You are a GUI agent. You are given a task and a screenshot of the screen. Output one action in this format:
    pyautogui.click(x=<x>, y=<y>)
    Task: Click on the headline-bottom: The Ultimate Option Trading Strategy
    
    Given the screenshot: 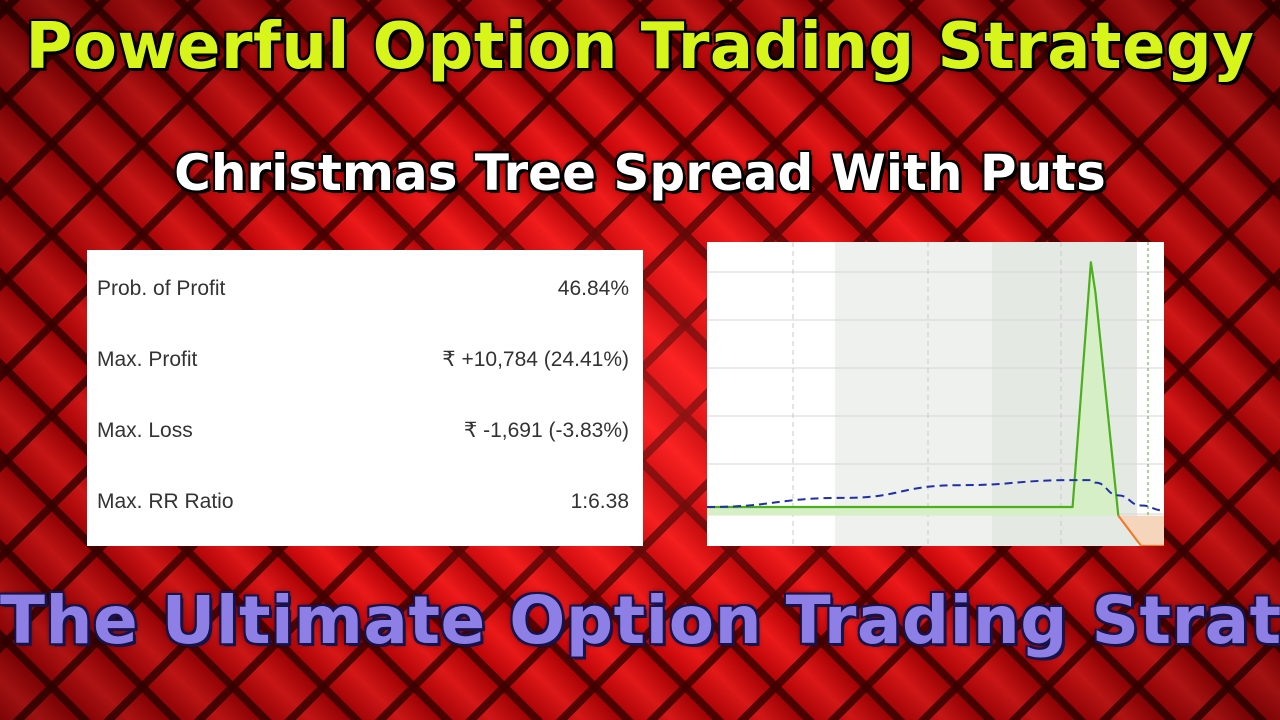 What is the action you would take?
    pyautogui.click(x=640, y=620)
    